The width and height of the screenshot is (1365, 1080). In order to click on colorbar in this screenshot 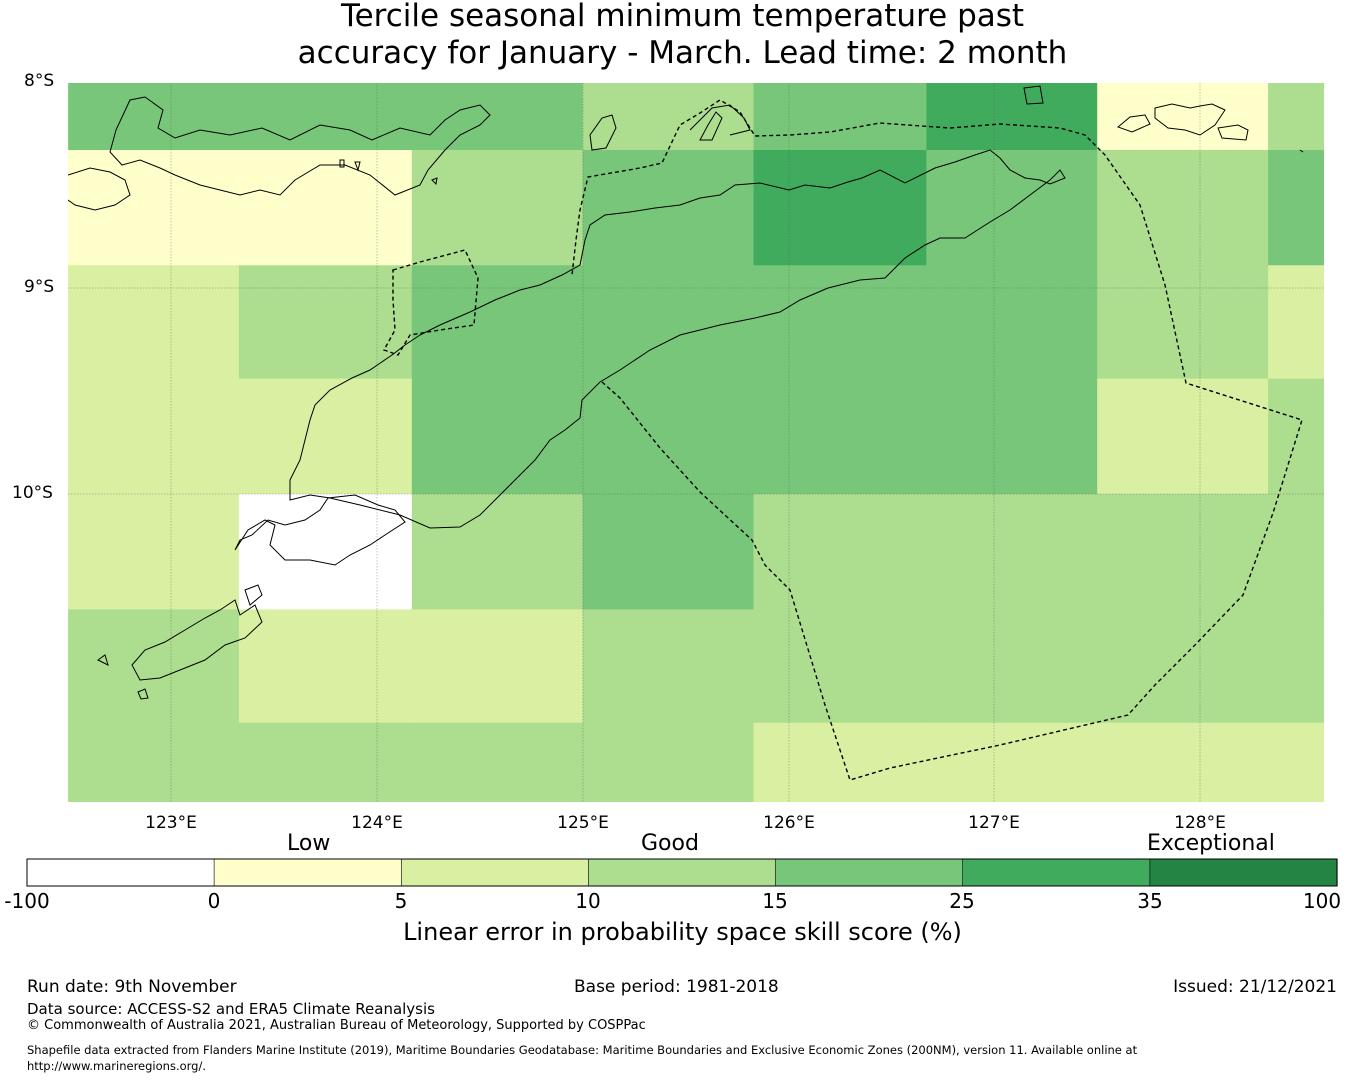, I will do `click(682, 872)`.